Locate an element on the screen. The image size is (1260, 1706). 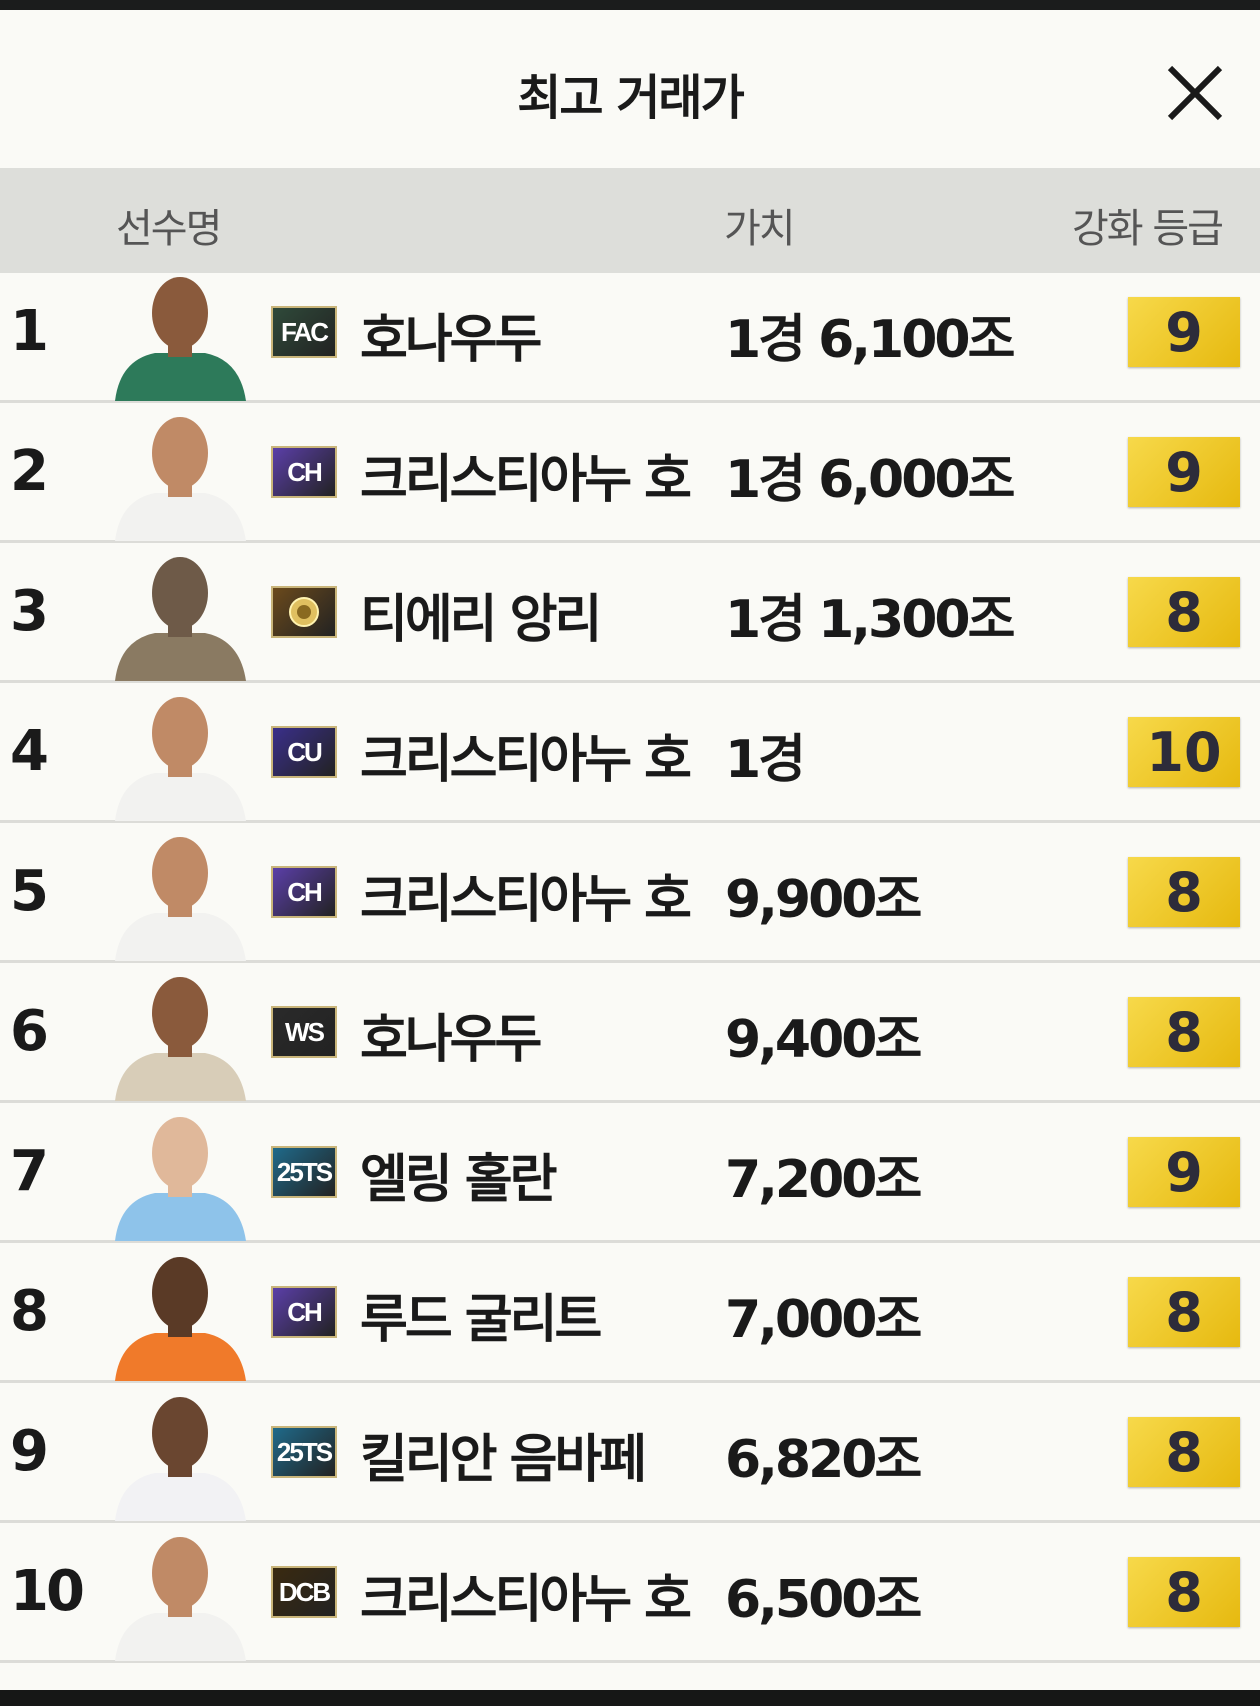
season-badge: DCB is located at coordinates (304, 1592).